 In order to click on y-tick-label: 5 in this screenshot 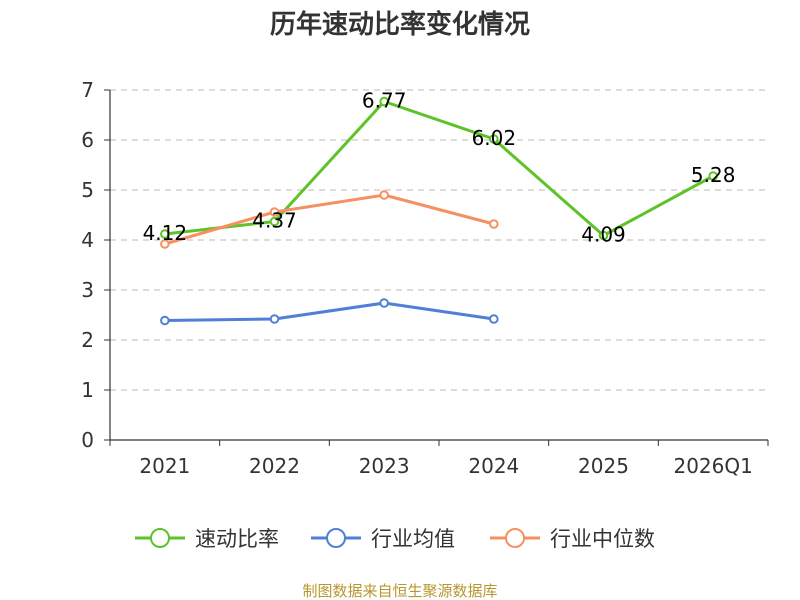, I will do `click(87, 190)`.